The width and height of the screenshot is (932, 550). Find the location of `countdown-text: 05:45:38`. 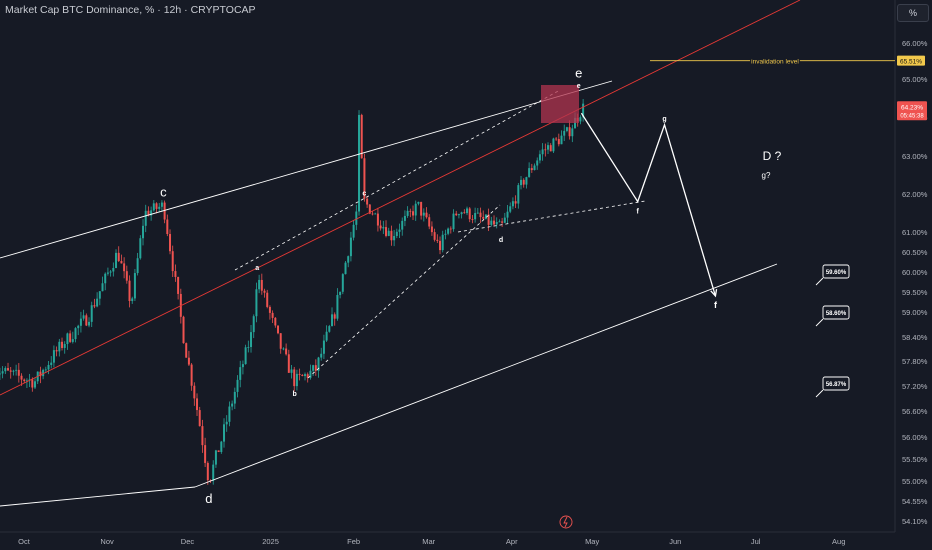

countdown-text: 05:45:38 is located at coordinates (912, 116).